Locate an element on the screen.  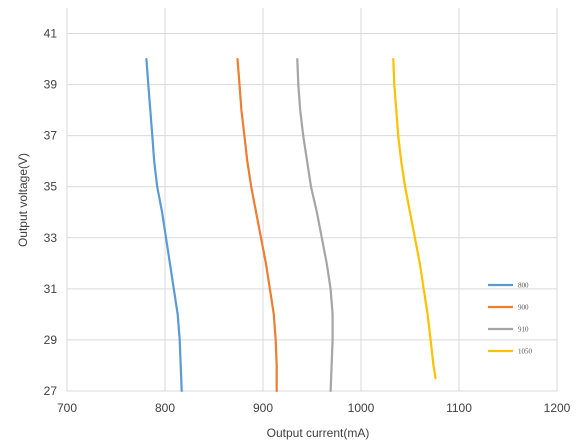
y-tick-label: 31 is located at coordinates (51, 289).